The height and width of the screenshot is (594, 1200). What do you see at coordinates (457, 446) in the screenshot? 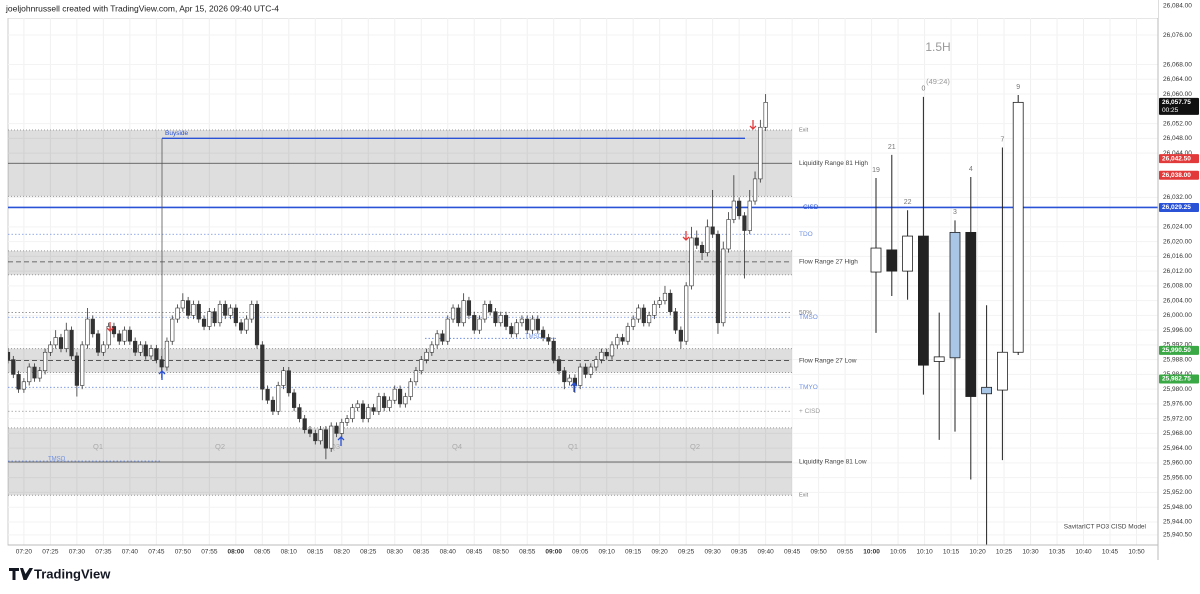
I see `session-label: Q4` at bounding box center [457, 446].